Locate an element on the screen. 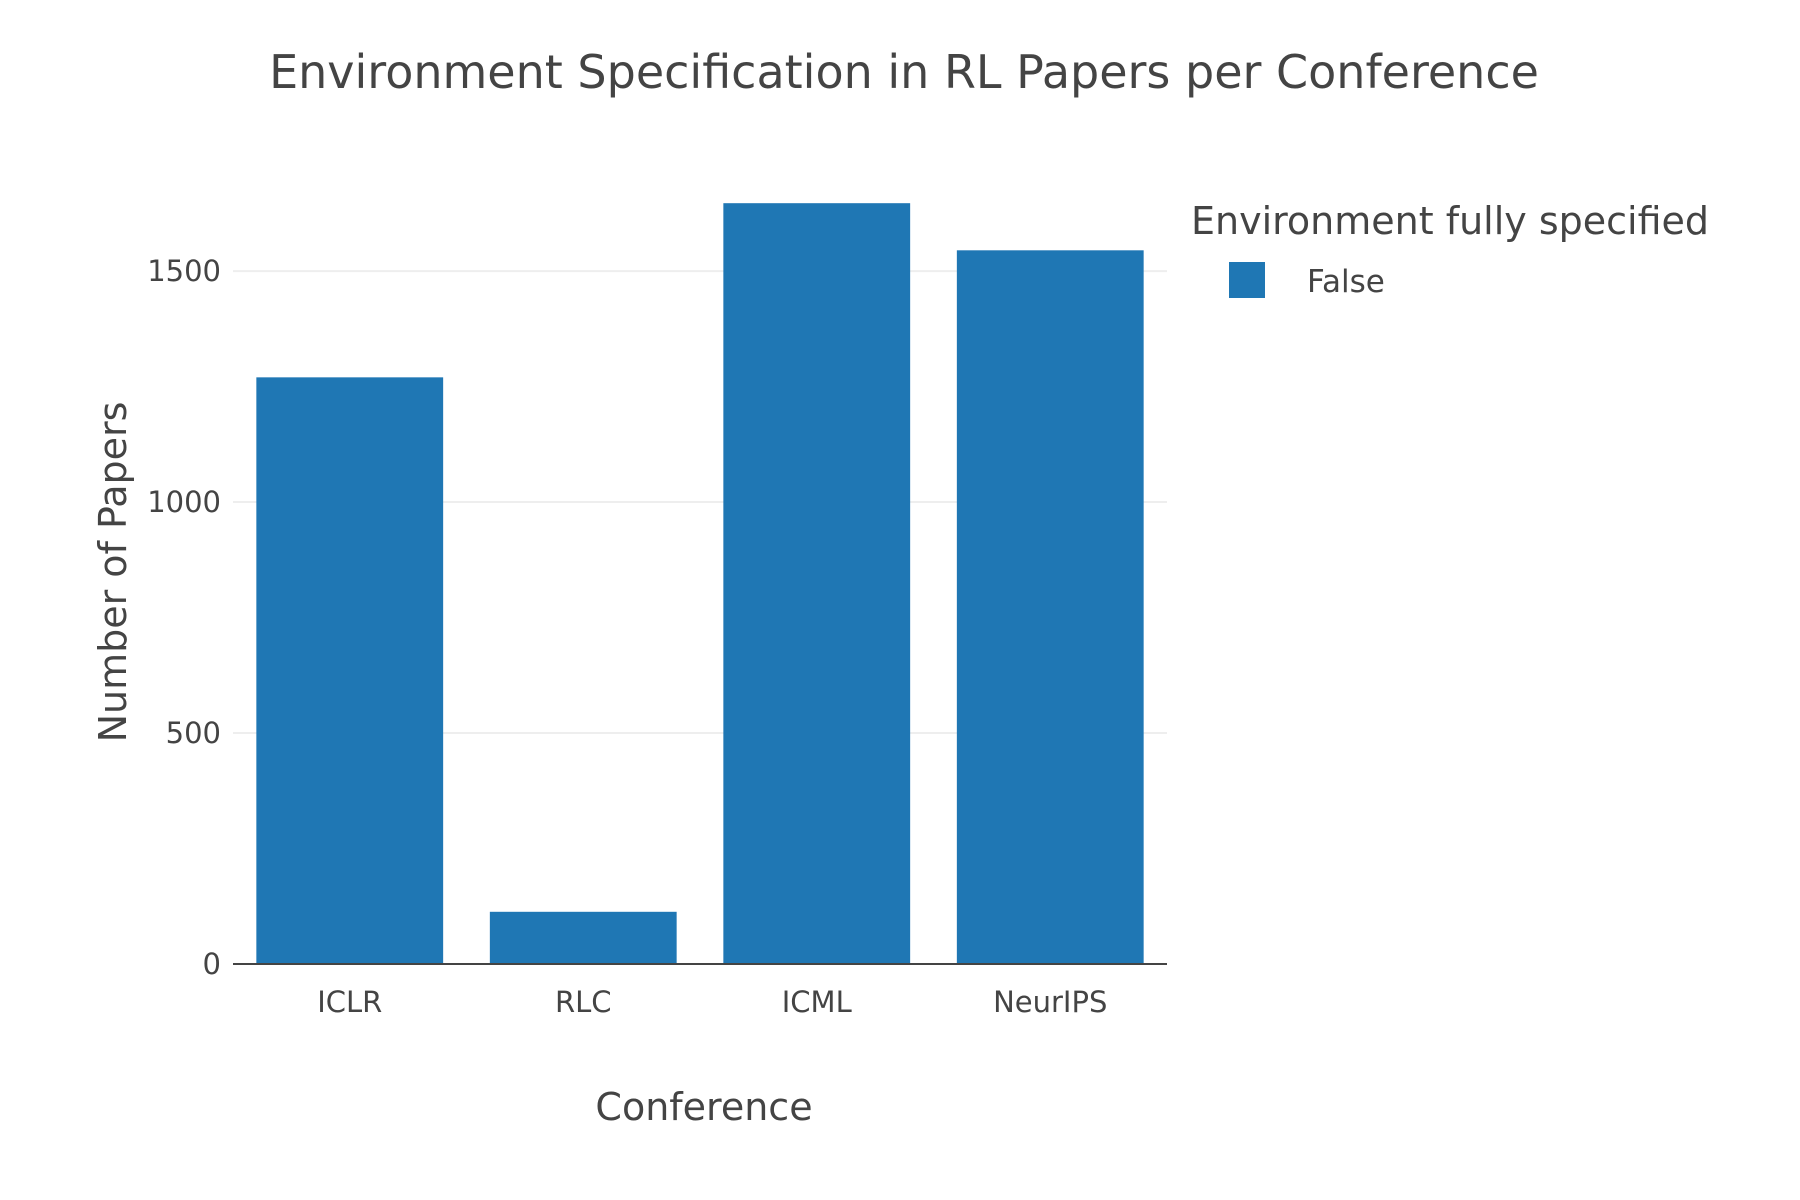  y-tick-label: 0 is located at coordinates (212, 964).